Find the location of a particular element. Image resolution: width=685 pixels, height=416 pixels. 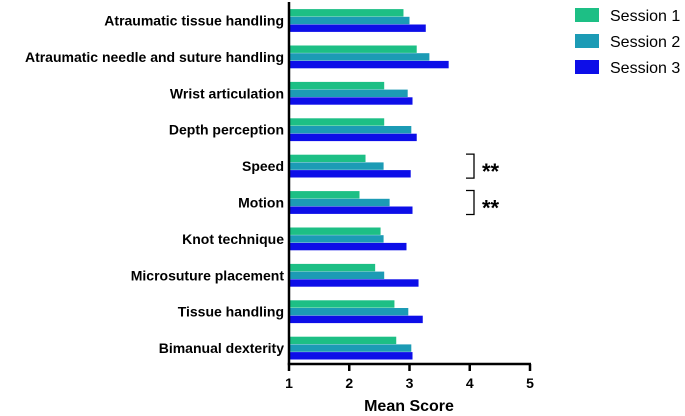

x-tick-label-5: 5 is located at coordinates (530, 383).